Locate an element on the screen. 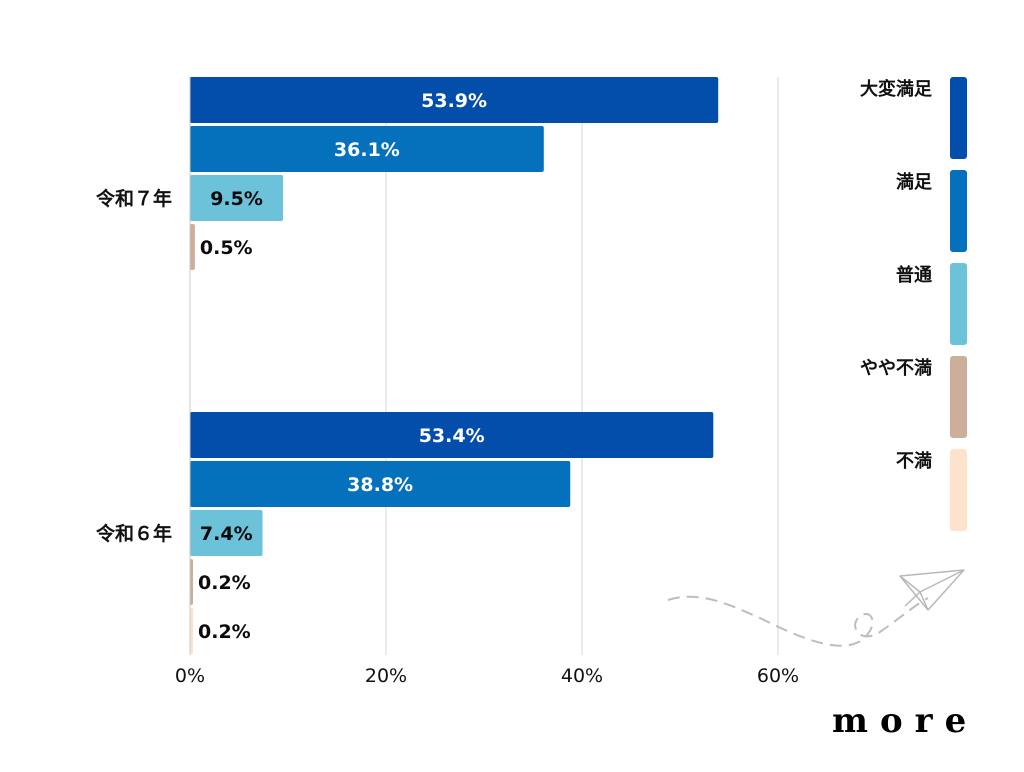 This screenshot has height=772, width=1024. legend-label: 不満 is located at coordinates (914, 461).